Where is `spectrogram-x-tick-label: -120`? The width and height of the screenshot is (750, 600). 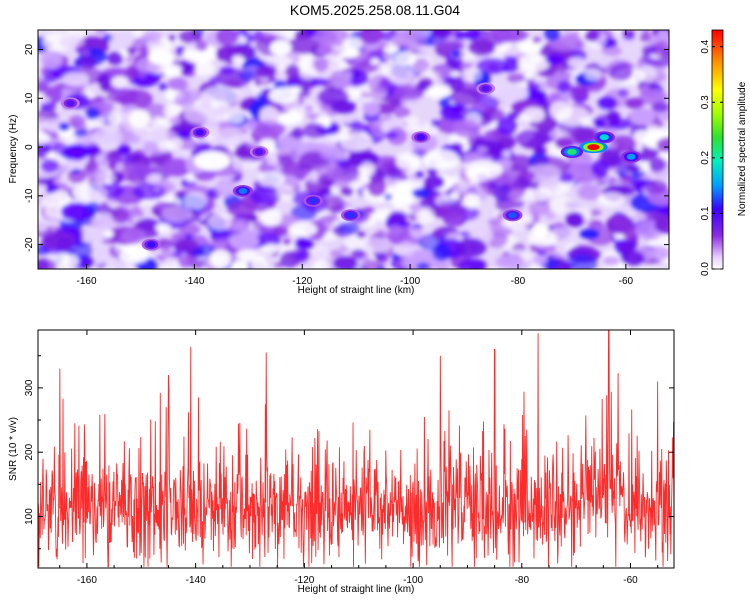
spectrogram-x-tick-label: -120 is located at coordinates (302, 281).